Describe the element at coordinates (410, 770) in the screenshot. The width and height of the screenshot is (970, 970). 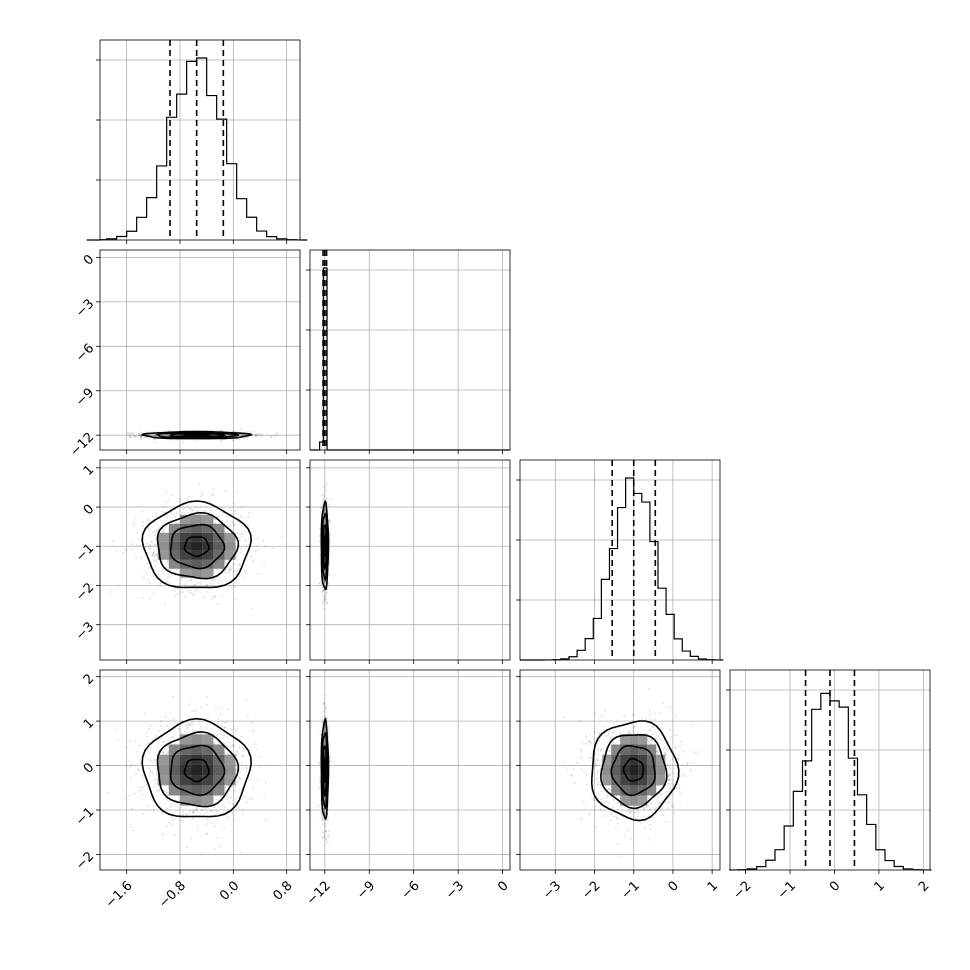
I see `panel-grid` at that location.